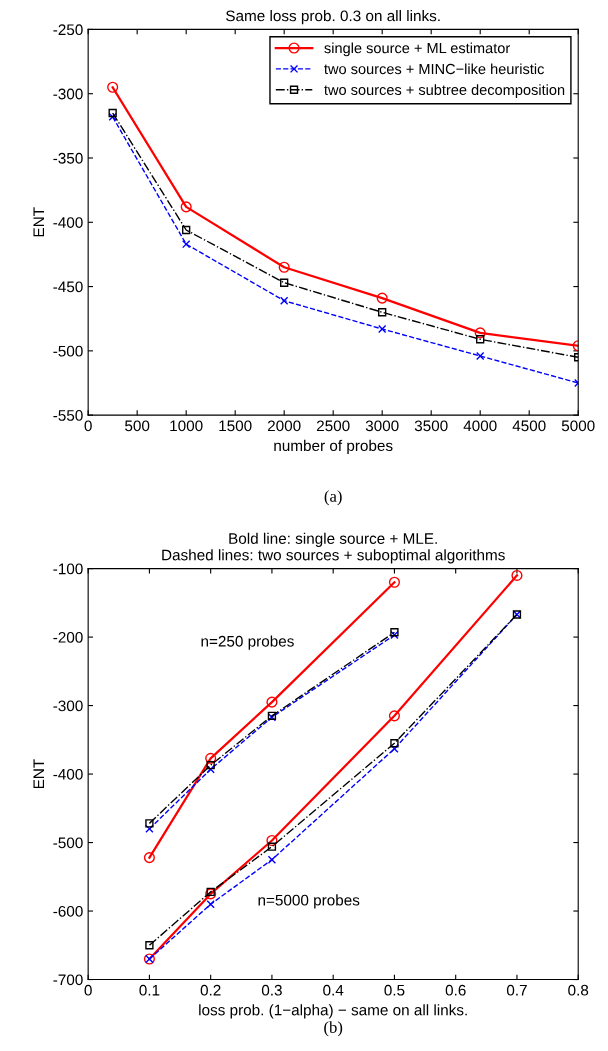  I want to click on x-tick-label: 2500, so click(333, 426).